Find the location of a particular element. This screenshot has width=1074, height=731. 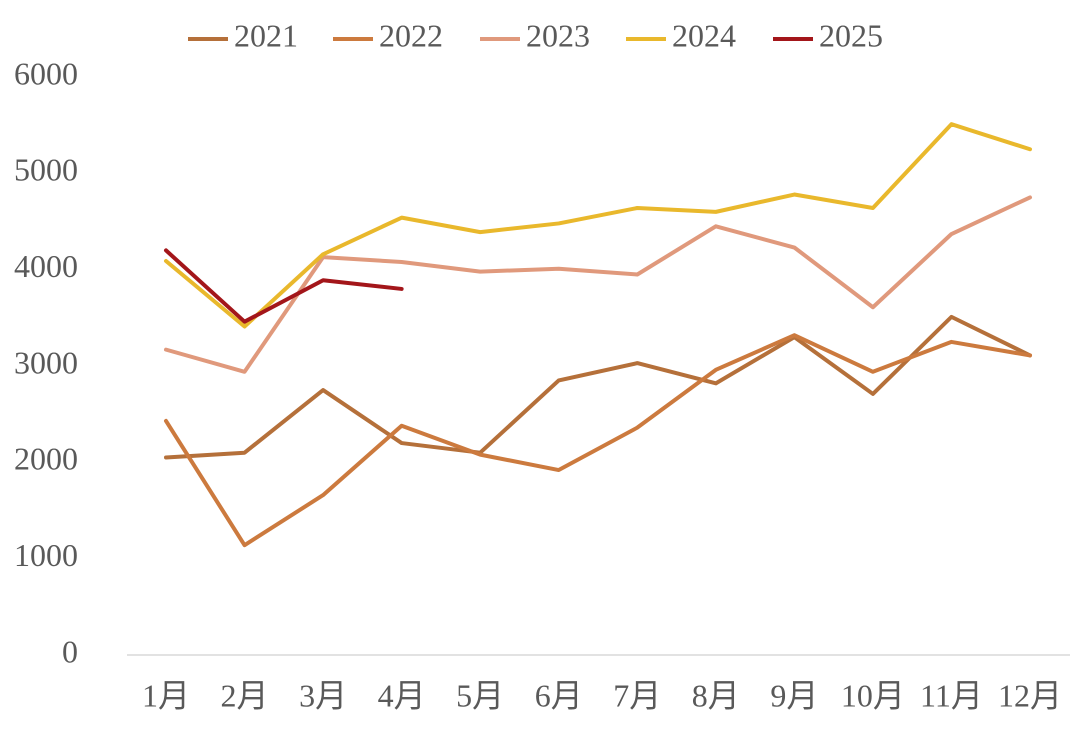

x-tick-label: 5月 is located at coordinates (480, 695).